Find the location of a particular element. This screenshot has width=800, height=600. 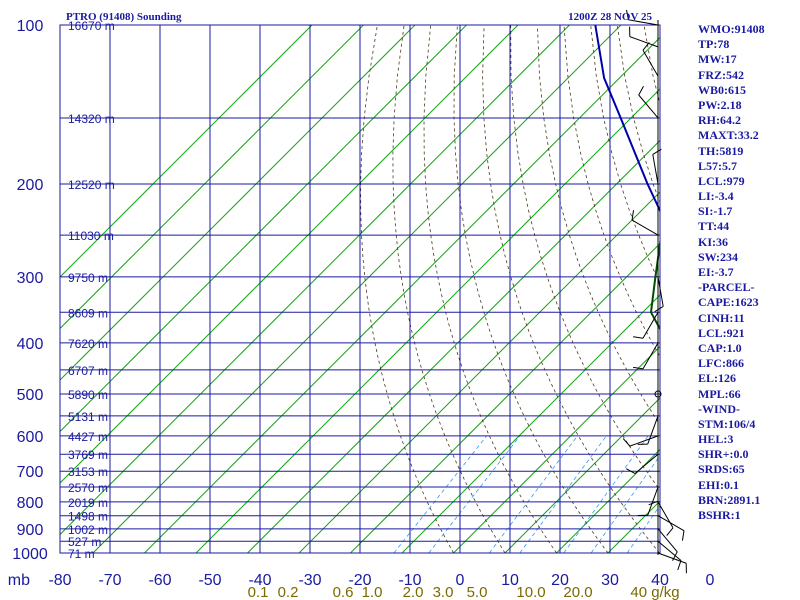

pressure-tick-label: 400 is located at coordinates (30, 344).